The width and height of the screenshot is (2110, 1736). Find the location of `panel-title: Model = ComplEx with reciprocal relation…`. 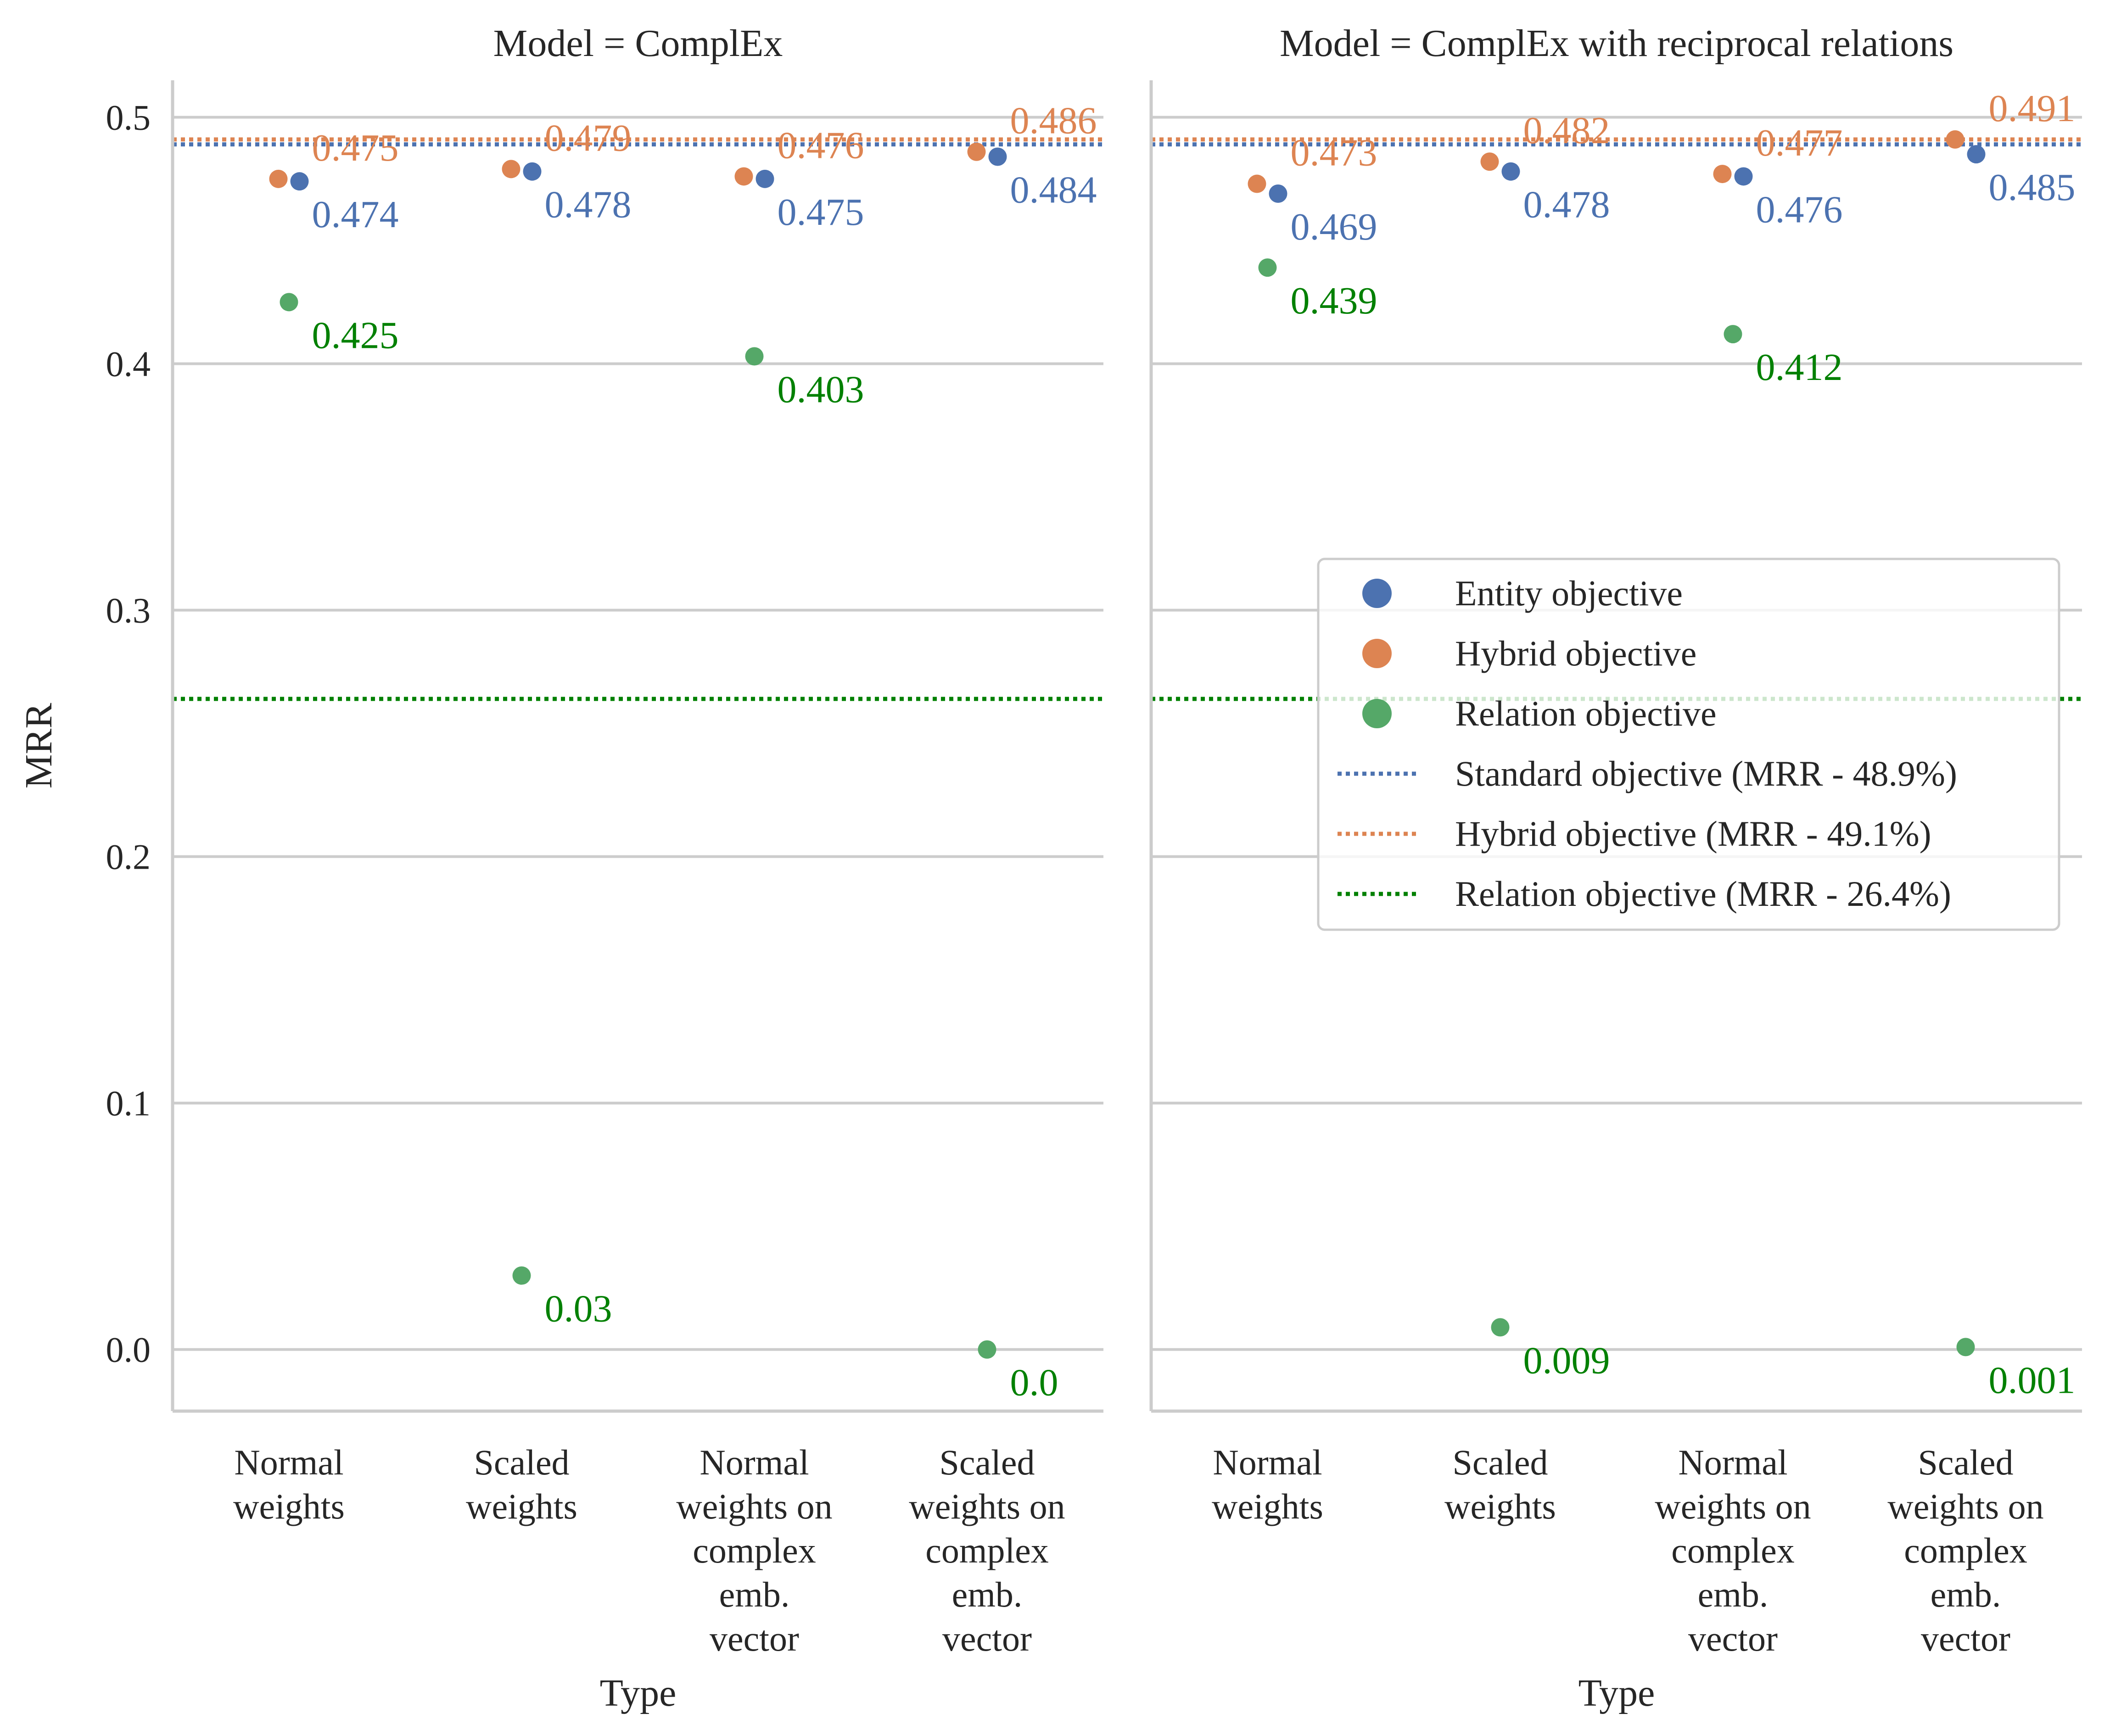

panel-title: Model = ComplEx with reciprocal relation… is located at coordinates (1616, 43).